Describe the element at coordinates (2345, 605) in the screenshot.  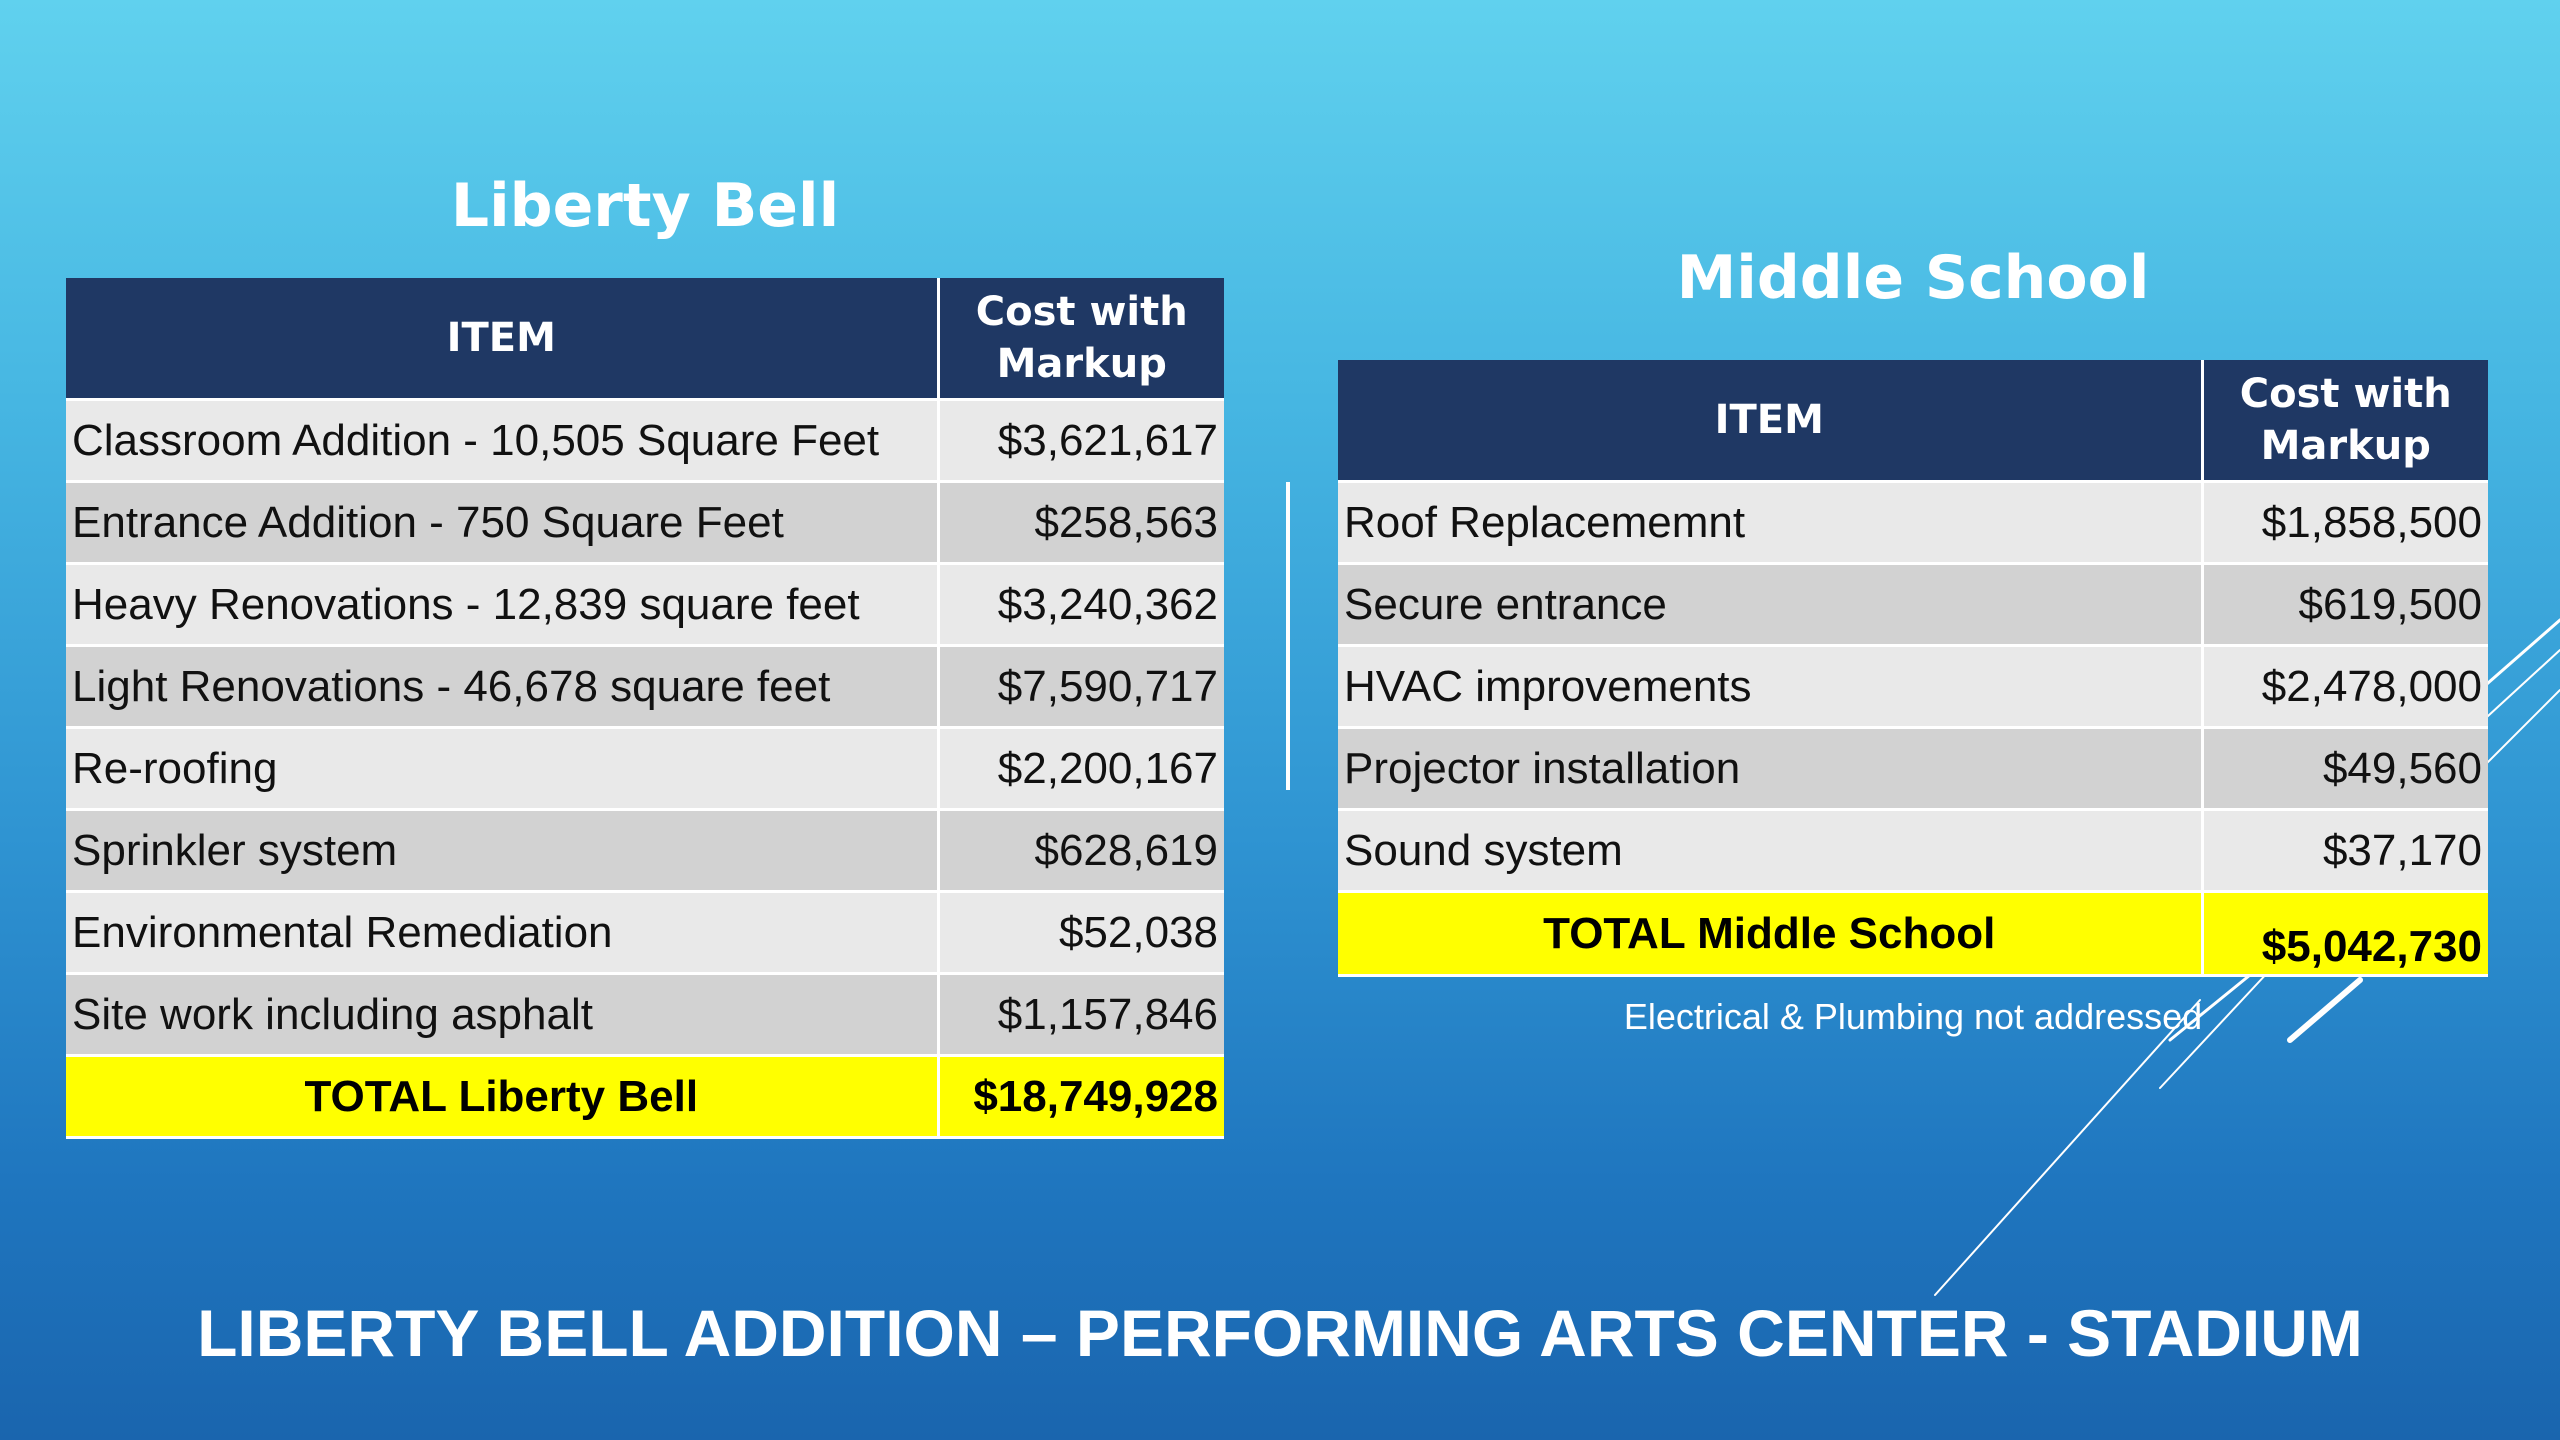
I see `cost-cell: $619,500` at that location.